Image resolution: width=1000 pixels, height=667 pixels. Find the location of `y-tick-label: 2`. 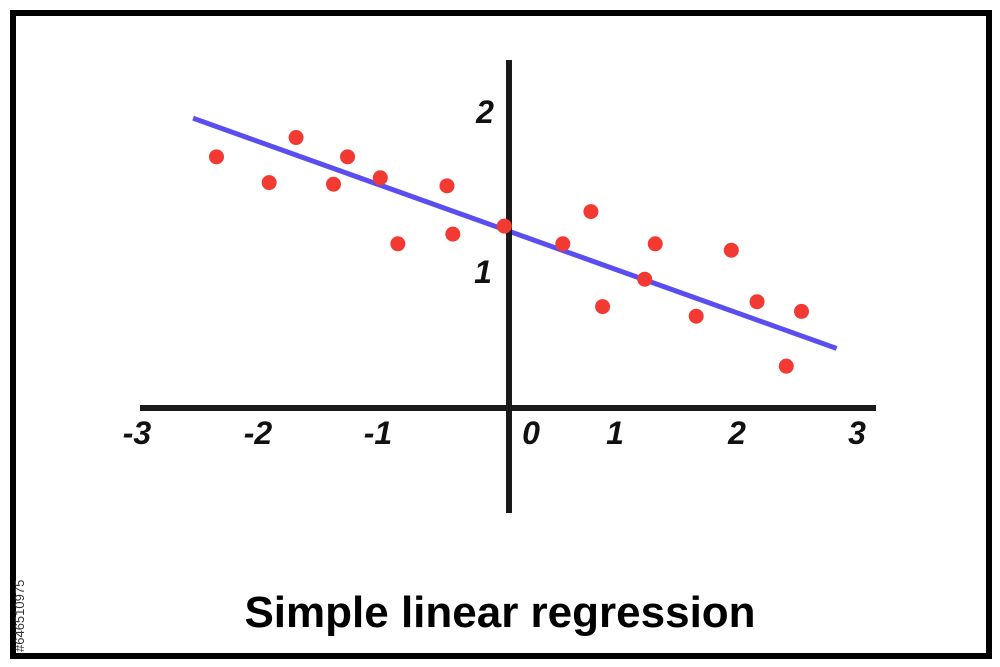

y-tick-label: 2 is located at coordinates (484, 112).